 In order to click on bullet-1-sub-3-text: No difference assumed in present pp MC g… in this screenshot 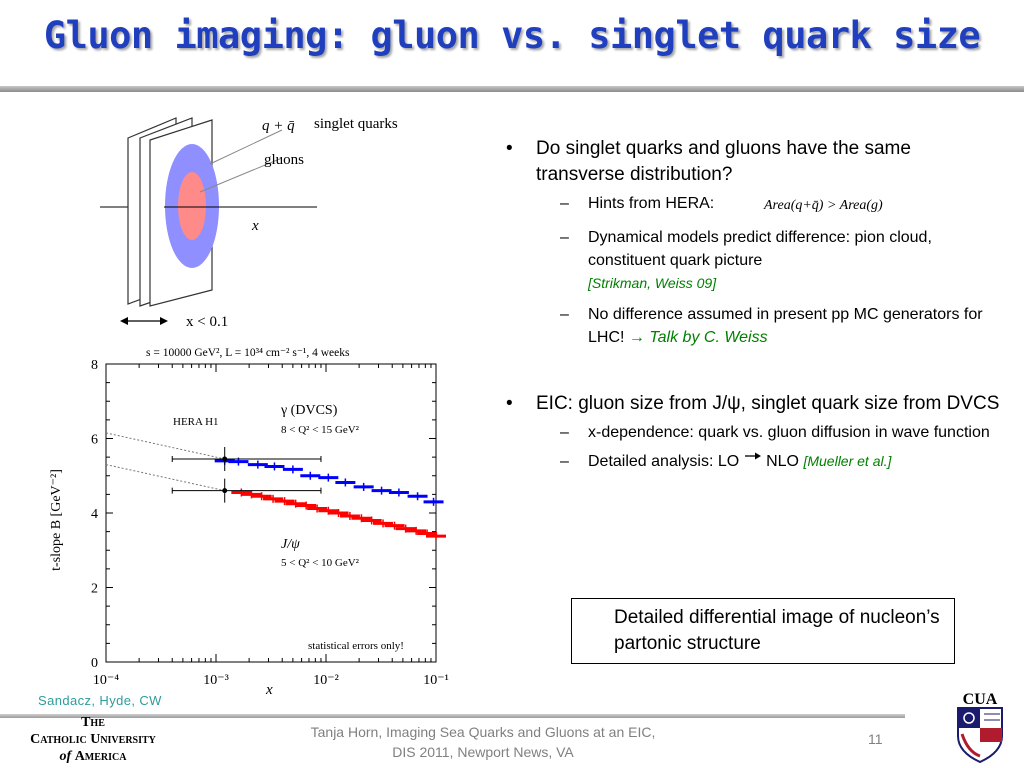, I will do `click(785, 326)`.